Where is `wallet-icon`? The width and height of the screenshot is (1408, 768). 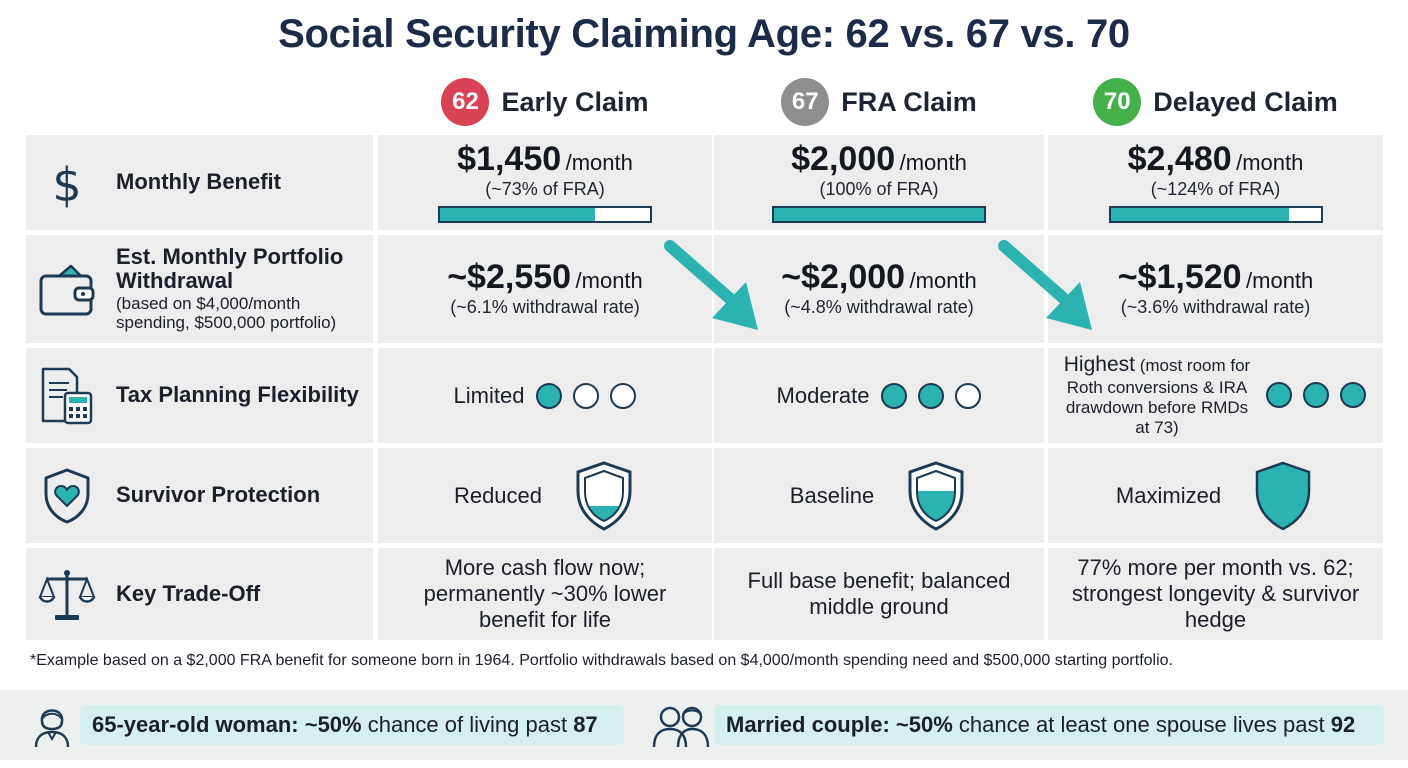 wallet-icon is located at coordinates (67, 289).